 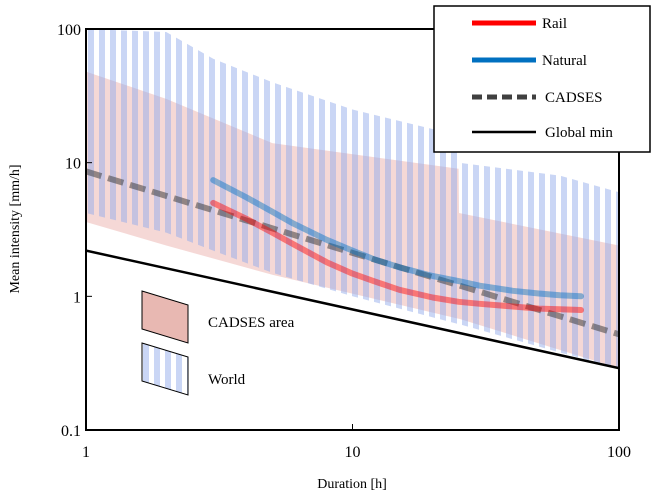 I want to click on y-tick-label: 10, so click(x=73, y=164).